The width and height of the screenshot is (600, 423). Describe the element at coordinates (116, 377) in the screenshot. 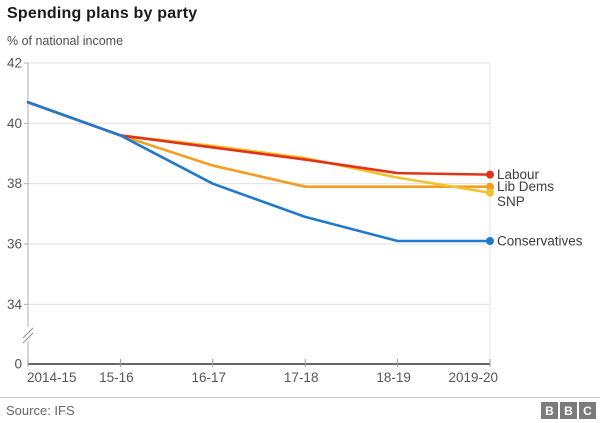

I see `x-axis-label: 15-16` at that location.